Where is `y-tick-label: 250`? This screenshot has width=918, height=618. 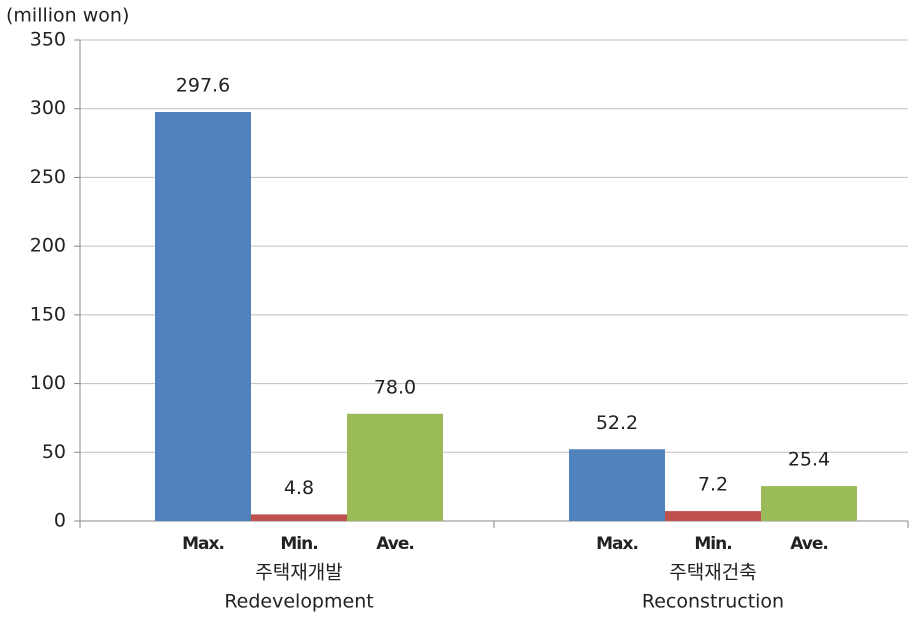
y-tick-label: 250 is located at coordinates (48, 177).